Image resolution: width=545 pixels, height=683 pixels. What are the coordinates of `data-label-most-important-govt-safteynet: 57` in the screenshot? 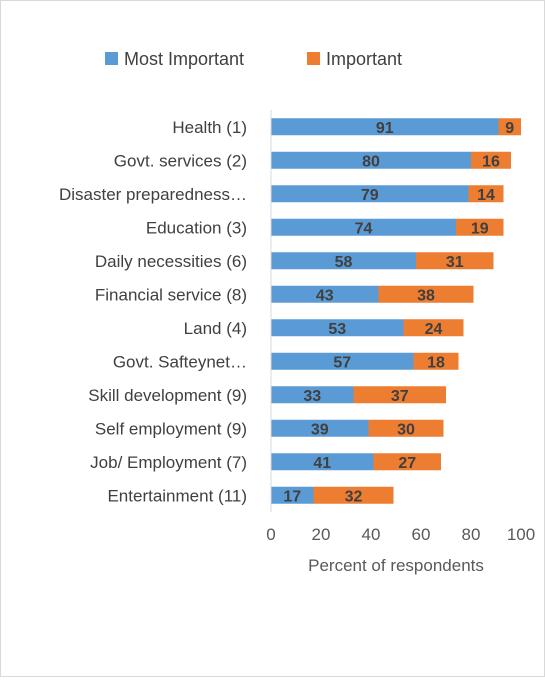 It's located at (342, 362).